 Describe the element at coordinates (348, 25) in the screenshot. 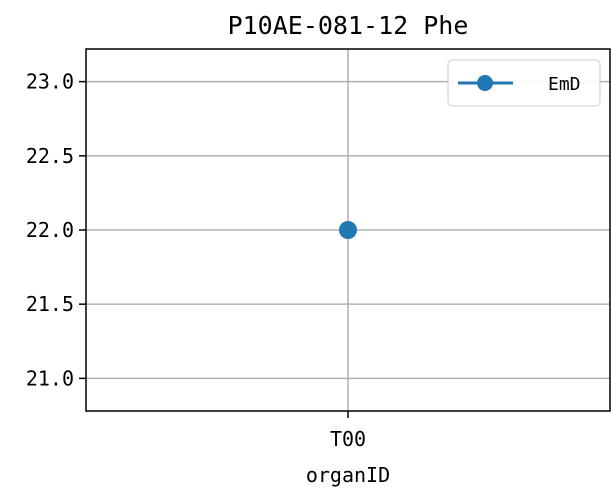

I see `chart-title: P10AE-081-12 Phe` at that location.